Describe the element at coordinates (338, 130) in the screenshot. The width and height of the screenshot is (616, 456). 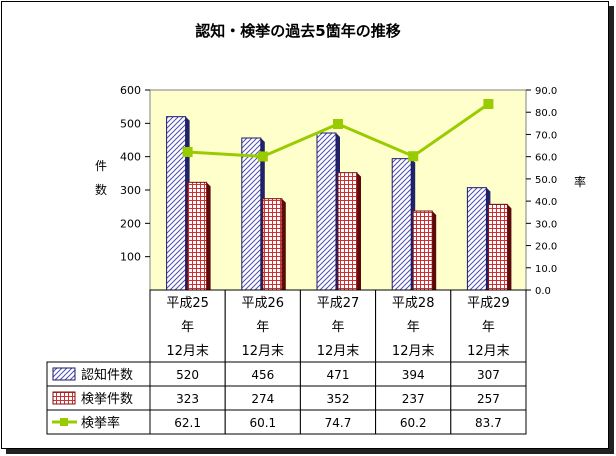
I see `line-marks` at that location.